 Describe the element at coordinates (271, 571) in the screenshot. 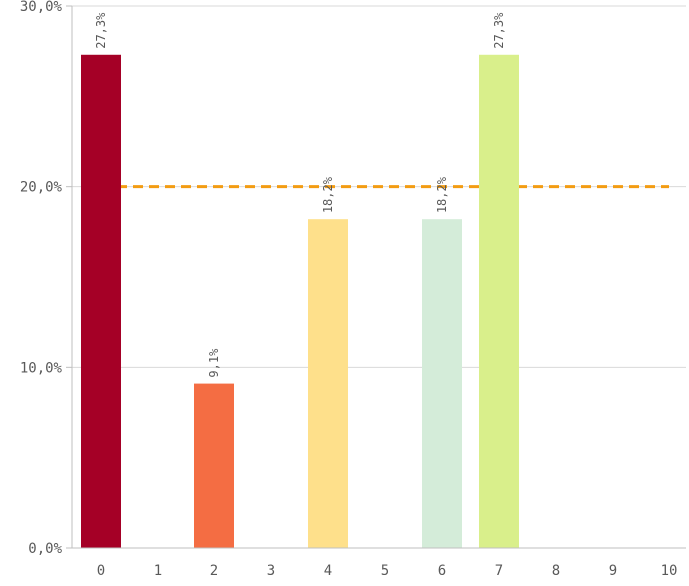

I see `x-tick-label: 3` at that location.